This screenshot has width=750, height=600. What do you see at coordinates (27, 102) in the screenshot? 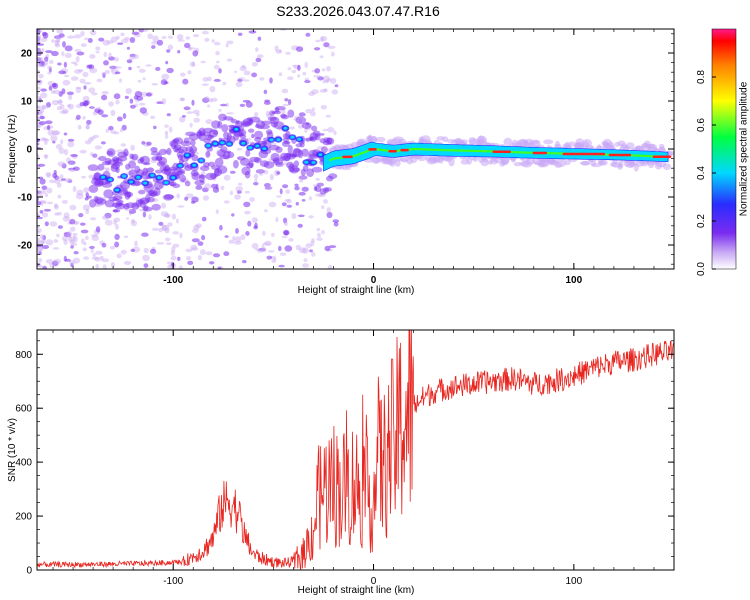
I see `y-tick-label: 10` at bounding box center [27, 102].